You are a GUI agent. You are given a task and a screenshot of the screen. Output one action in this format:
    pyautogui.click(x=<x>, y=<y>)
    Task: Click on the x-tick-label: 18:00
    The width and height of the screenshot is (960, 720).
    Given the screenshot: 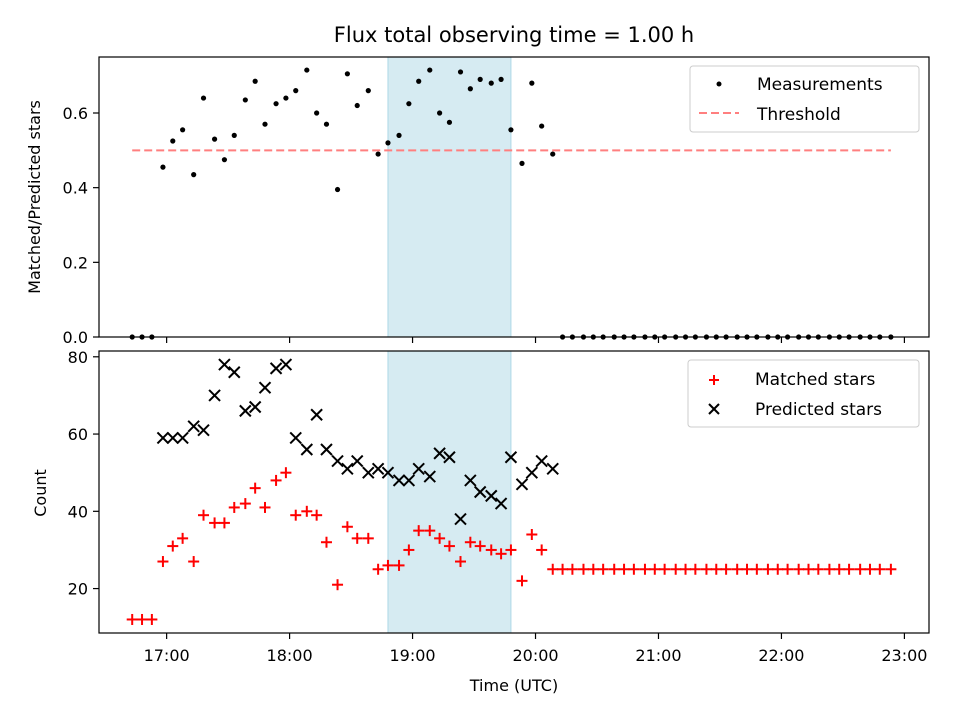 What is the action you would take?
    pyautogui.click(x=290, y=655)
    